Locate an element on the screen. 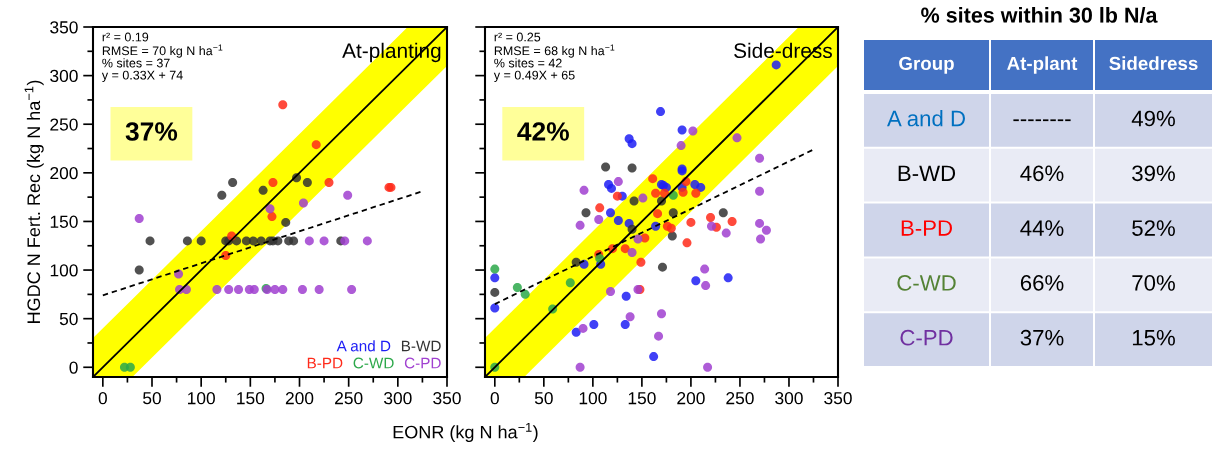  y-tick-label: 50 is located at coordinates (68, 319).